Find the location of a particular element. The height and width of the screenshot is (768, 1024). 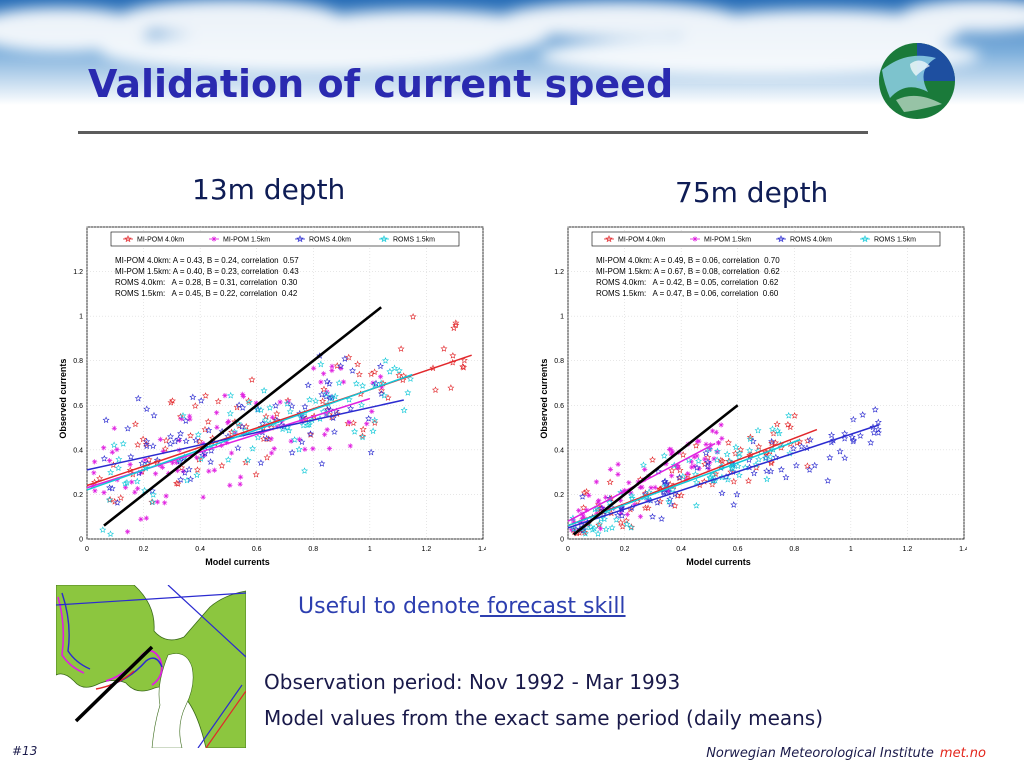

legend-entry: ROMS 1.5km is located at coordinates (895, 240).